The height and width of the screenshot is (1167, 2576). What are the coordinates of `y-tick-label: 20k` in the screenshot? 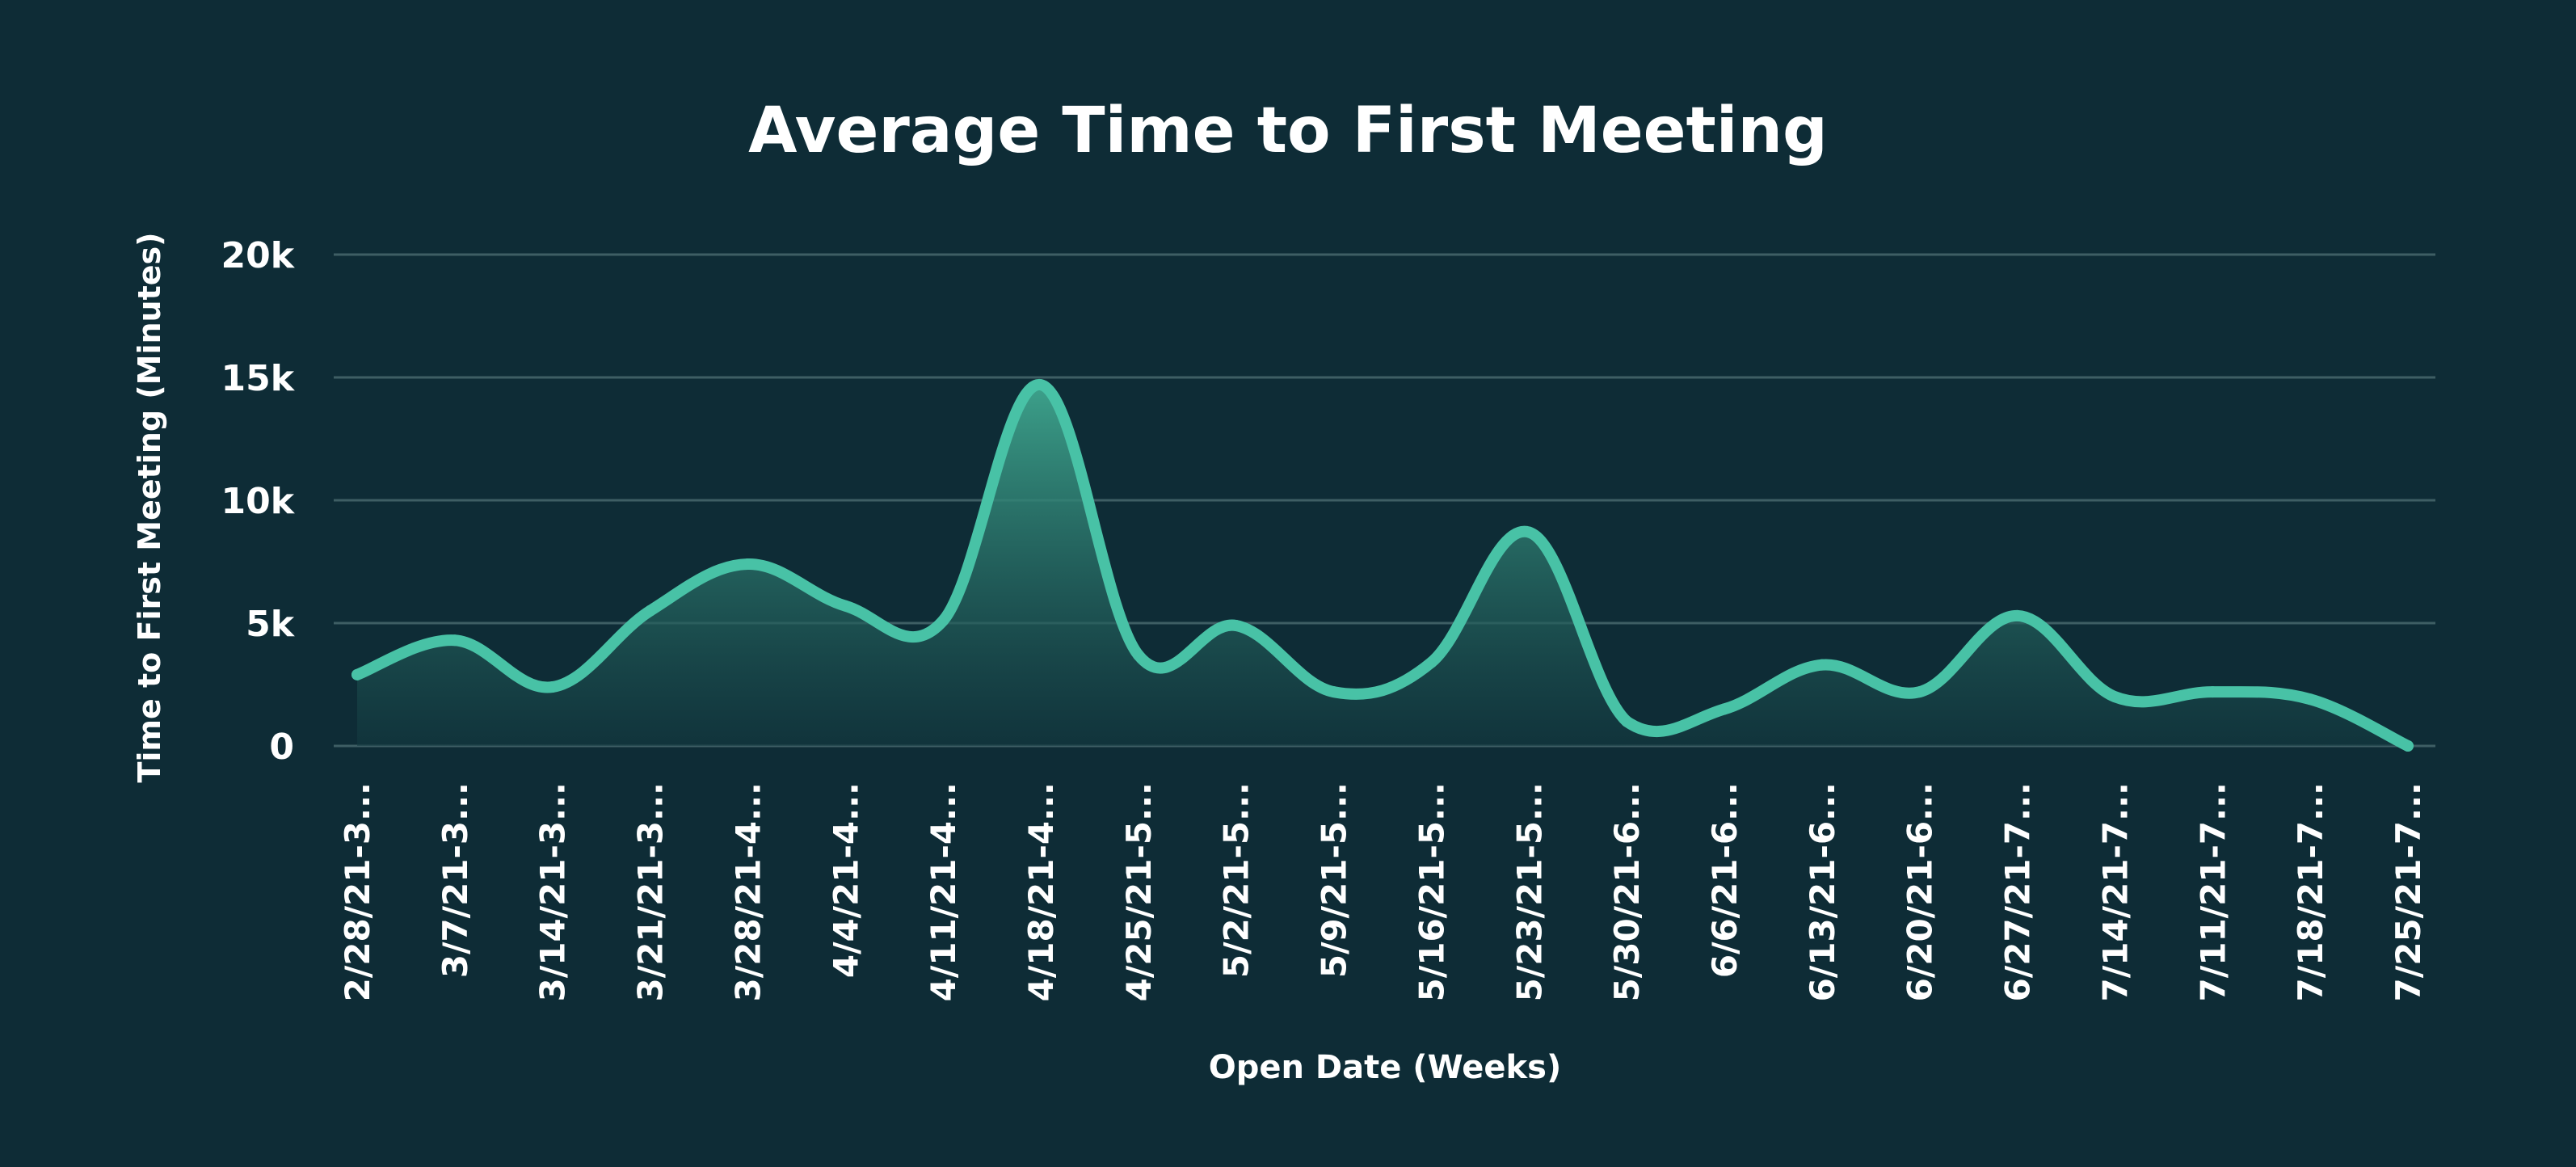 It's located at (258, 255).